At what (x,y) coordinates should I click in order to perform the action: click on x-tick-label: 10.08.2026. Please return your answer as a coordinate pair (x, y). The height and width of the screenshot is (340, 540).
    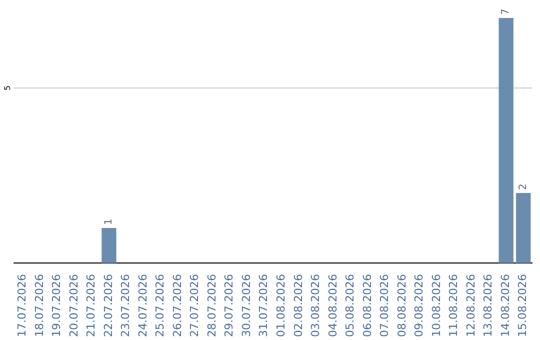
    Looking at the image, I should click on (436, 306).